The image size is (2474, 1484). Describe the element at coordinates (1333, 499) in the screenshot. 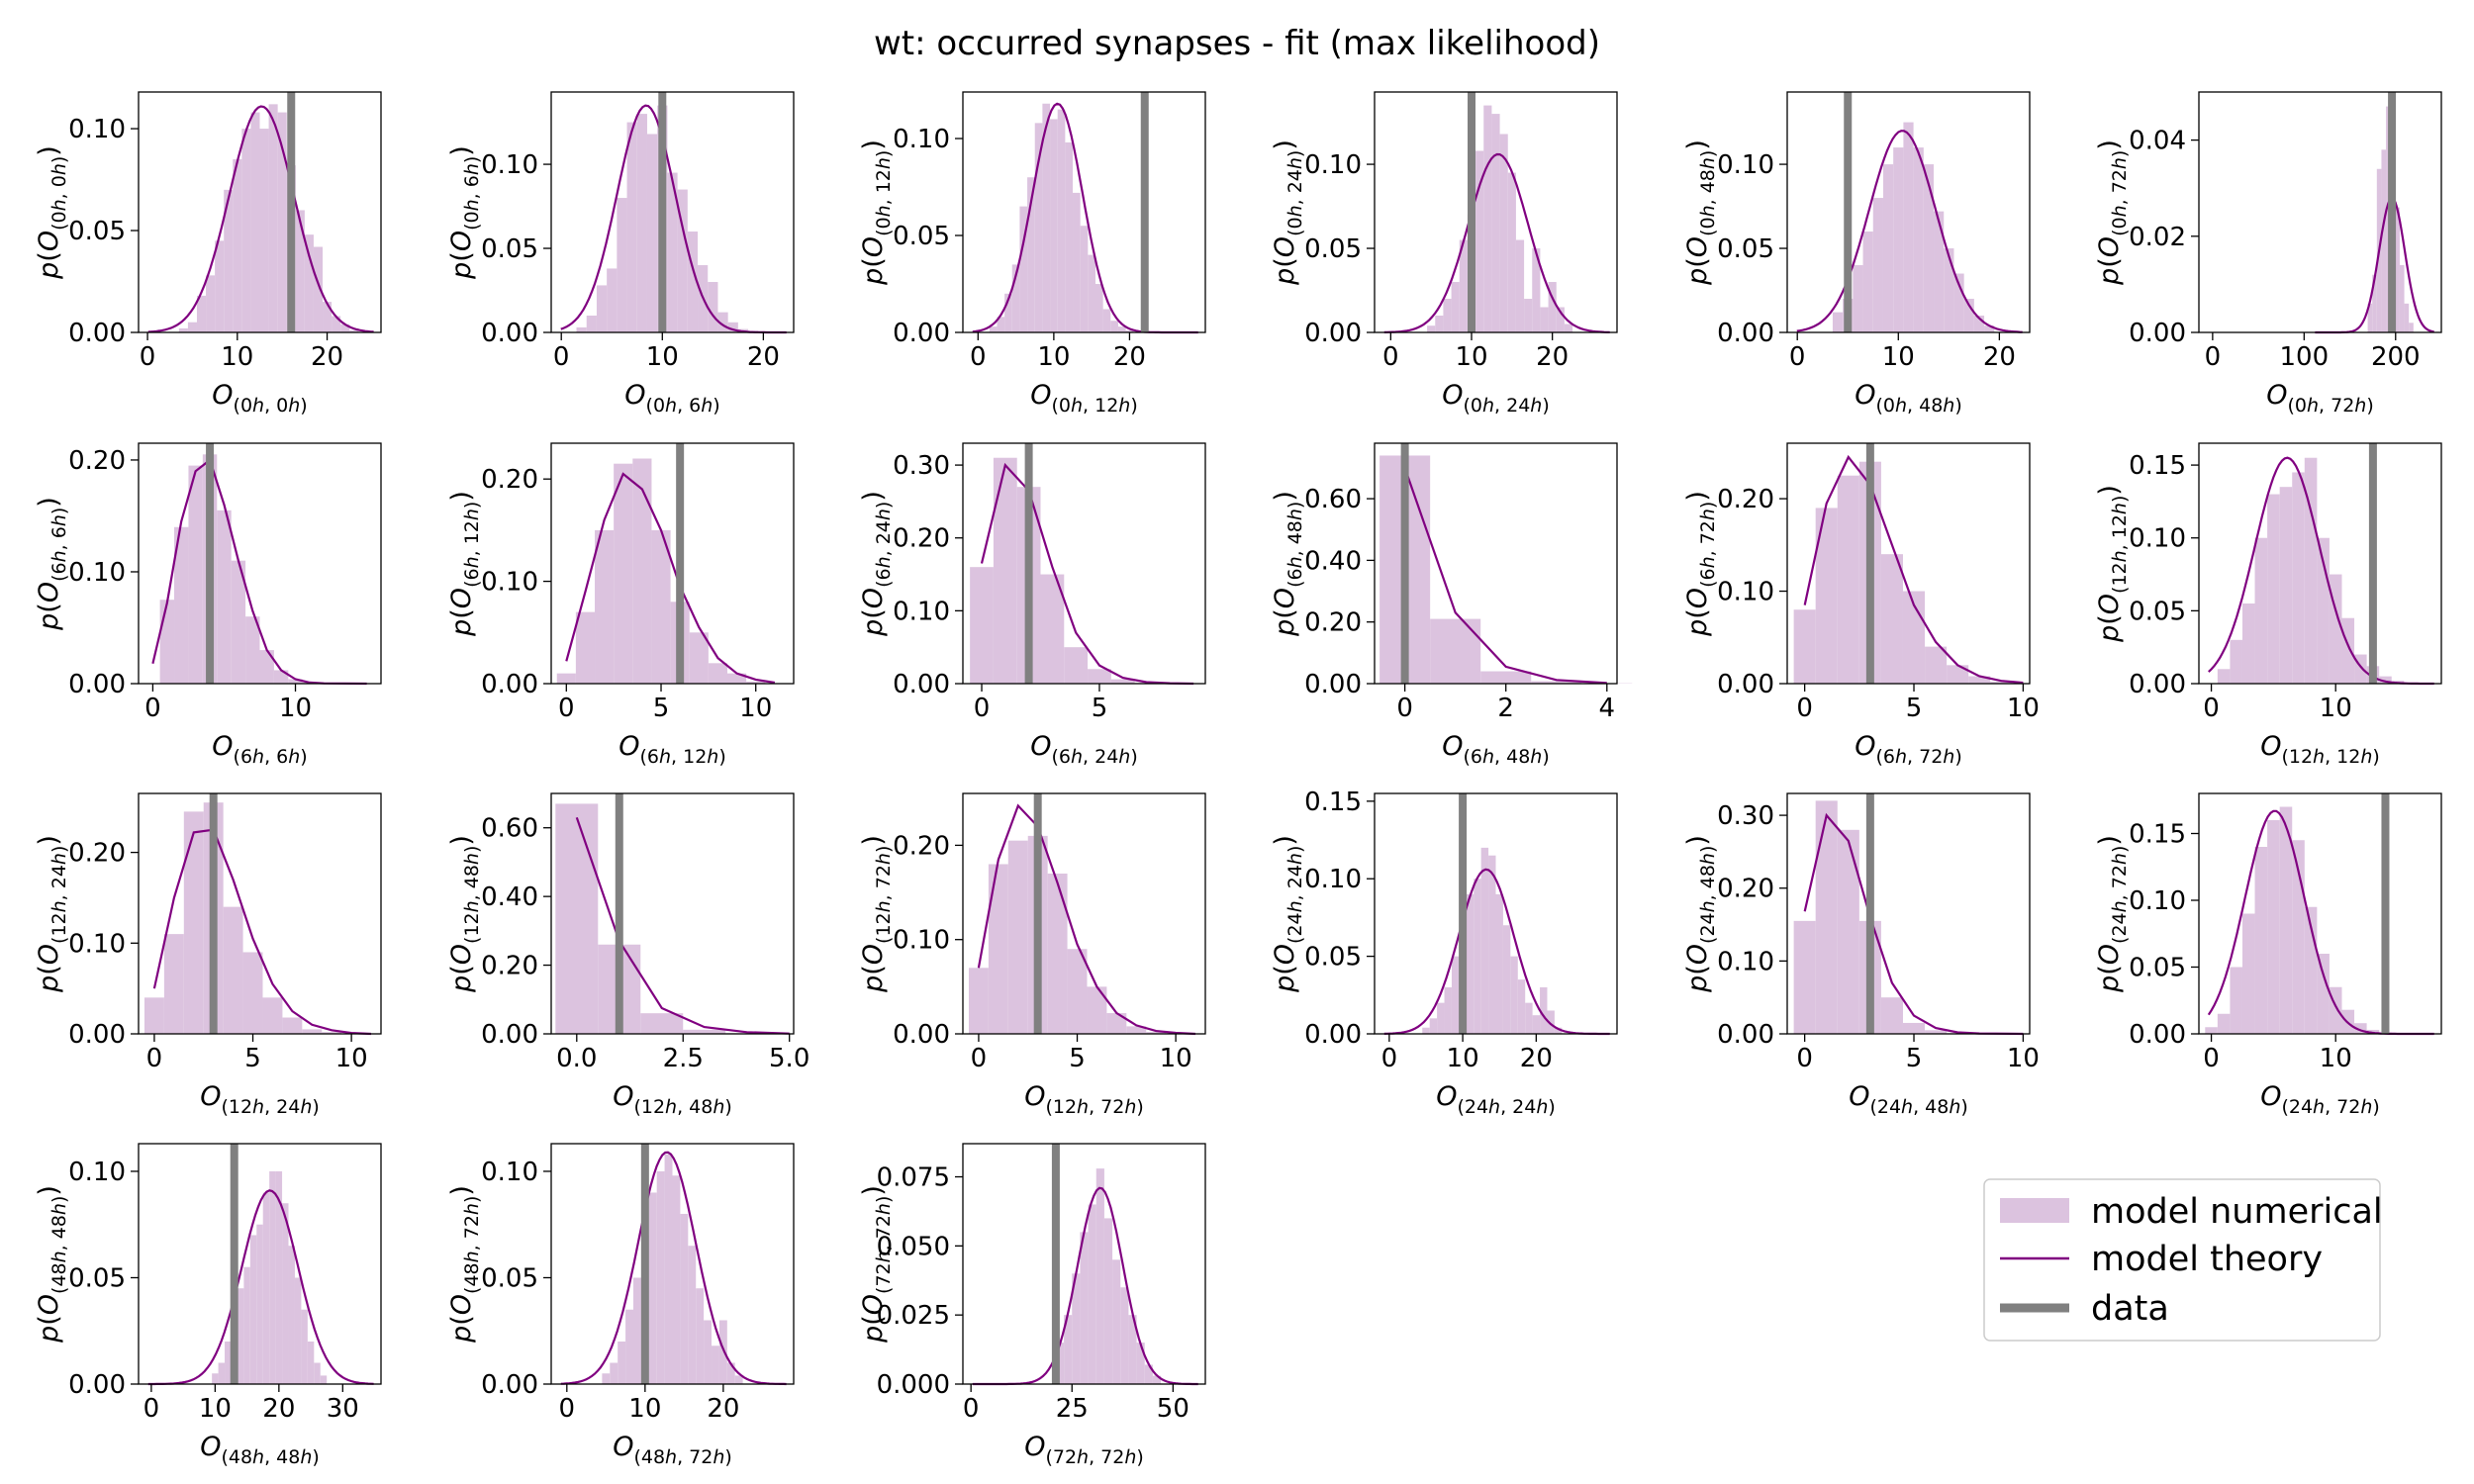

I see `y-tick-label: 0.60` at that location.